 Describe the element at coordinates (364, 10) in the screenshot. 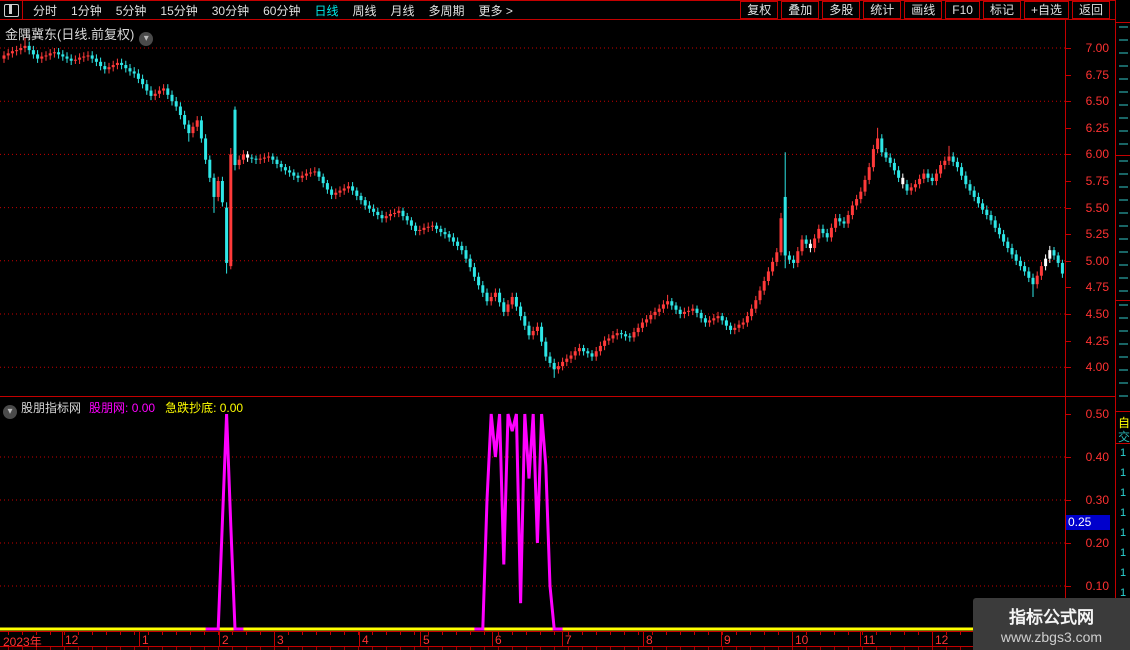

I see `period-item-周线: 周线` at that location.